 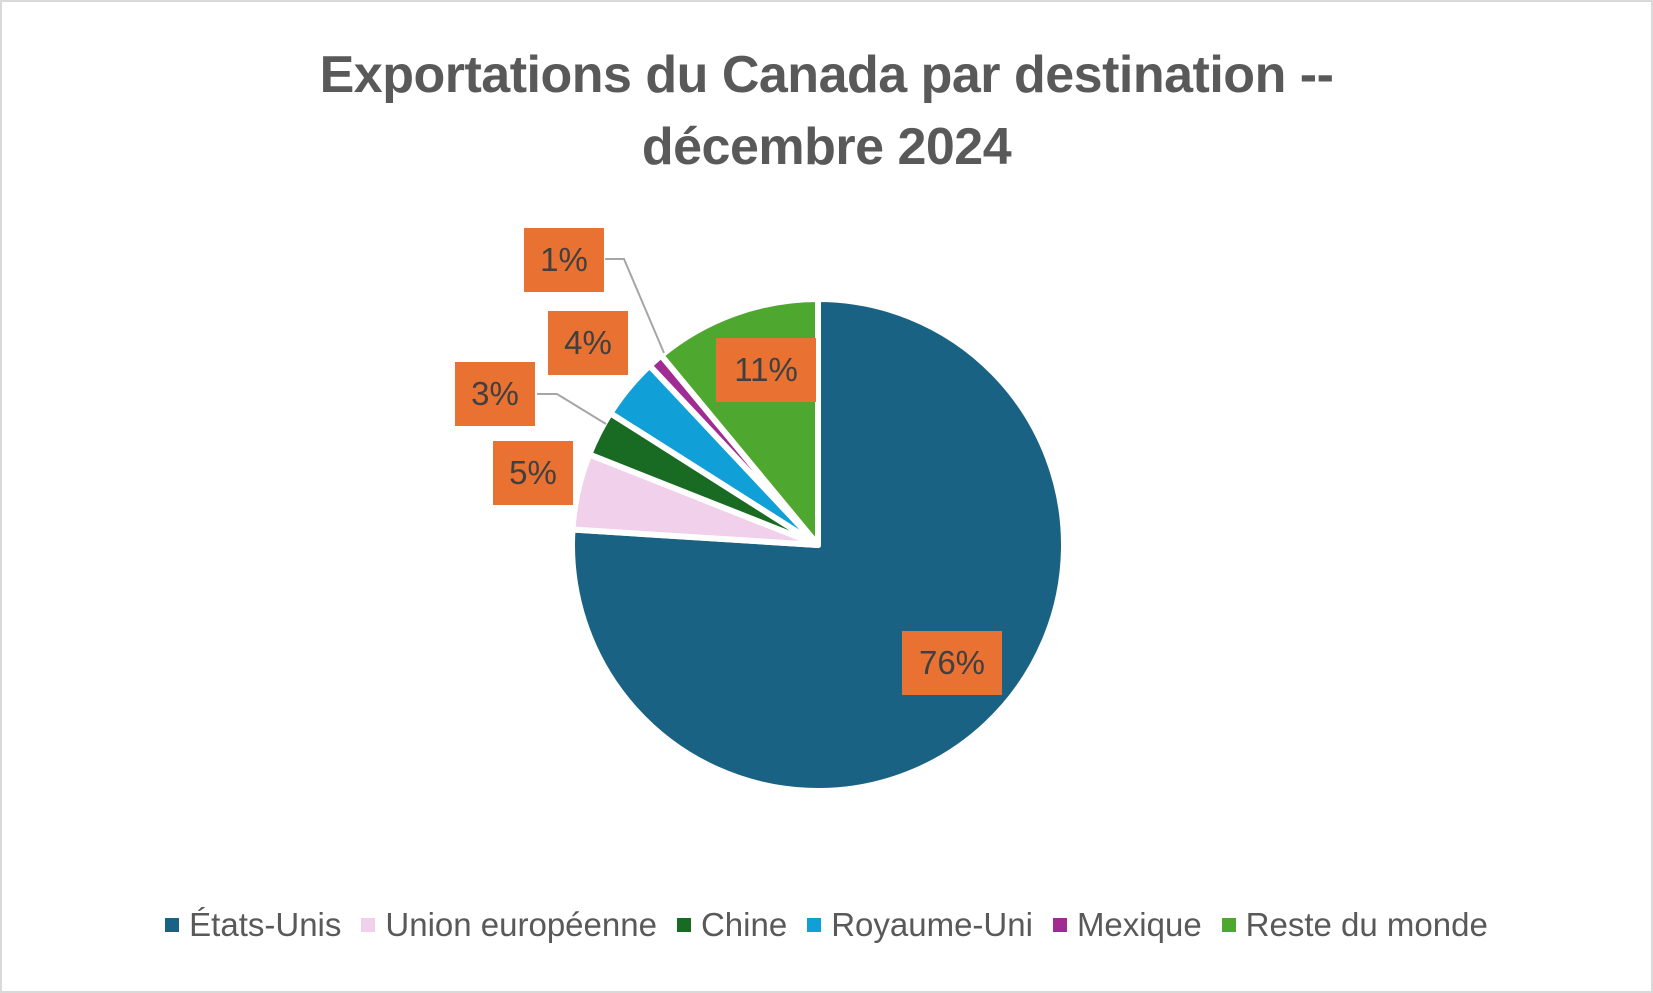 What do you see at coordinates (635, 306) in the screenshot?
I see `leader-line-mexique` at bounding box center [635, 306].